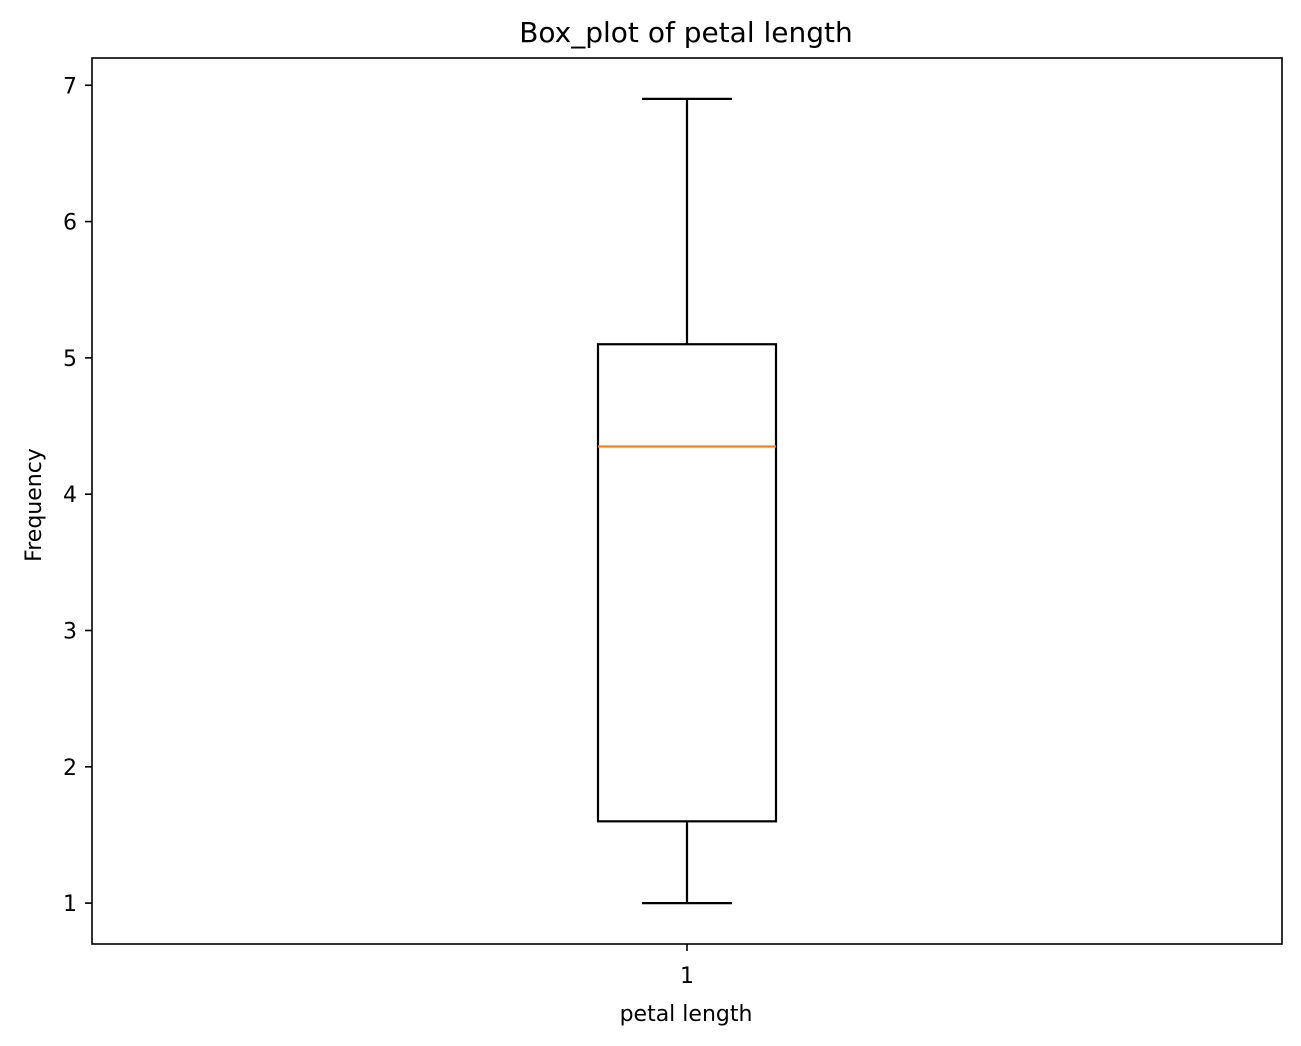  Describe the element at coordinates (70, 495) in the screenshot. I see `y-tick-label: 4` at that location.